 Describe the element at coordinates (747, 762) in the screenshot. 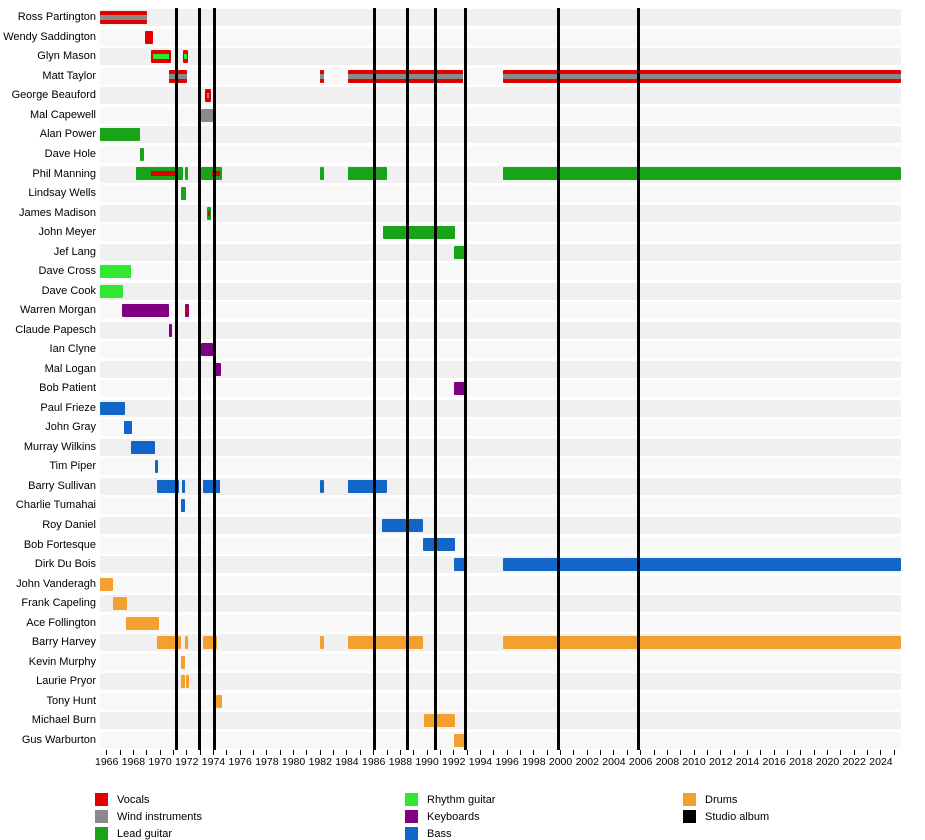

I see `axis-tick-label: 2014` at that location.